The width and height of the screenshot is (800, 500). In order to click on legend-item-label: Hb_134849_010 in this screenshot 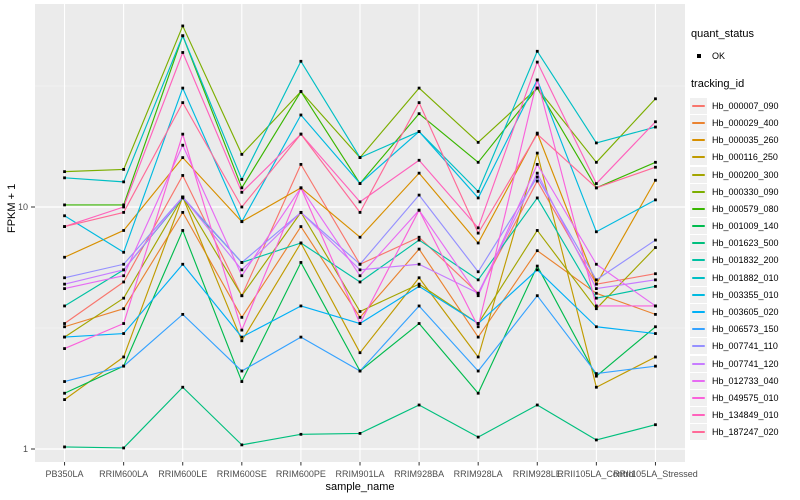, I will do `click(745, 415)`.